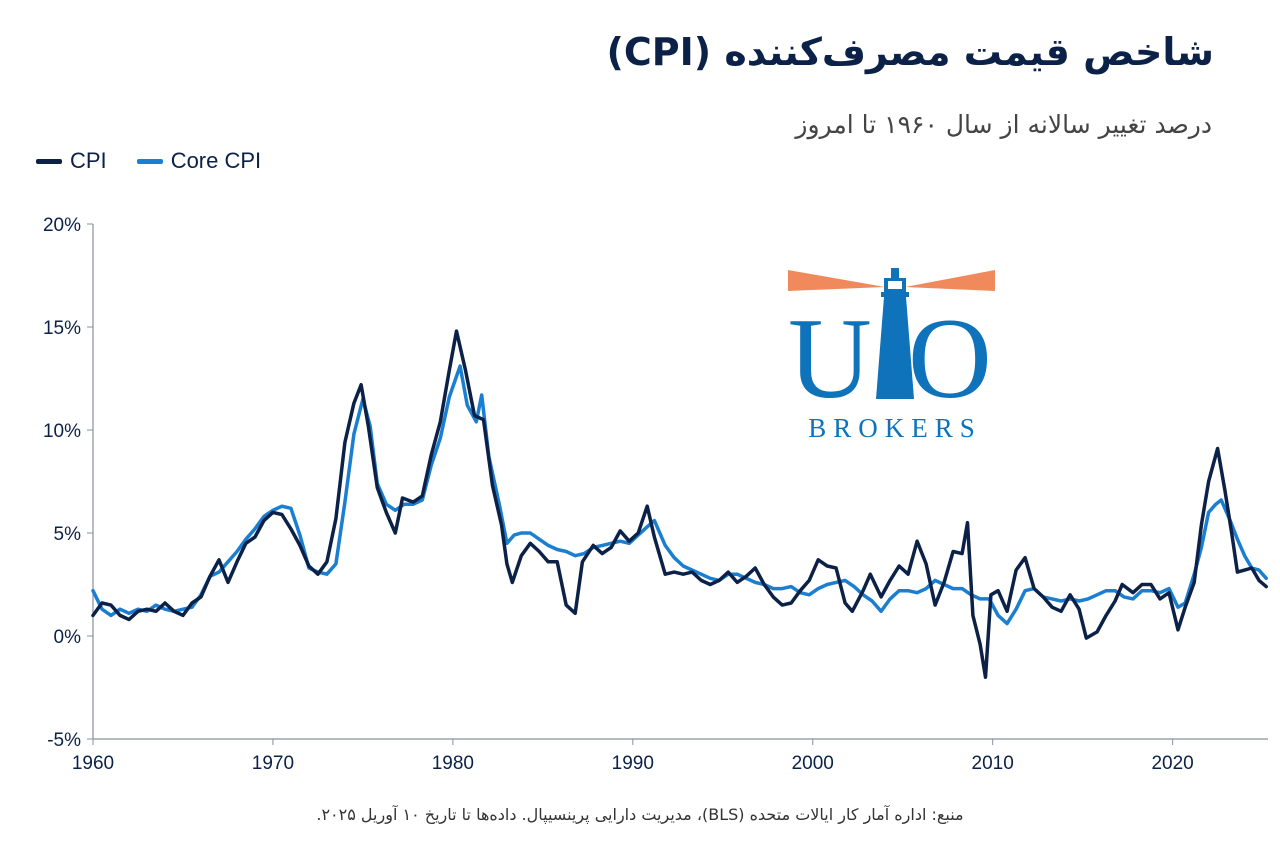  Describe the element at coordinates (88, 160) in the screenshot. I see `legend-label-cpi: CPI` at that location.